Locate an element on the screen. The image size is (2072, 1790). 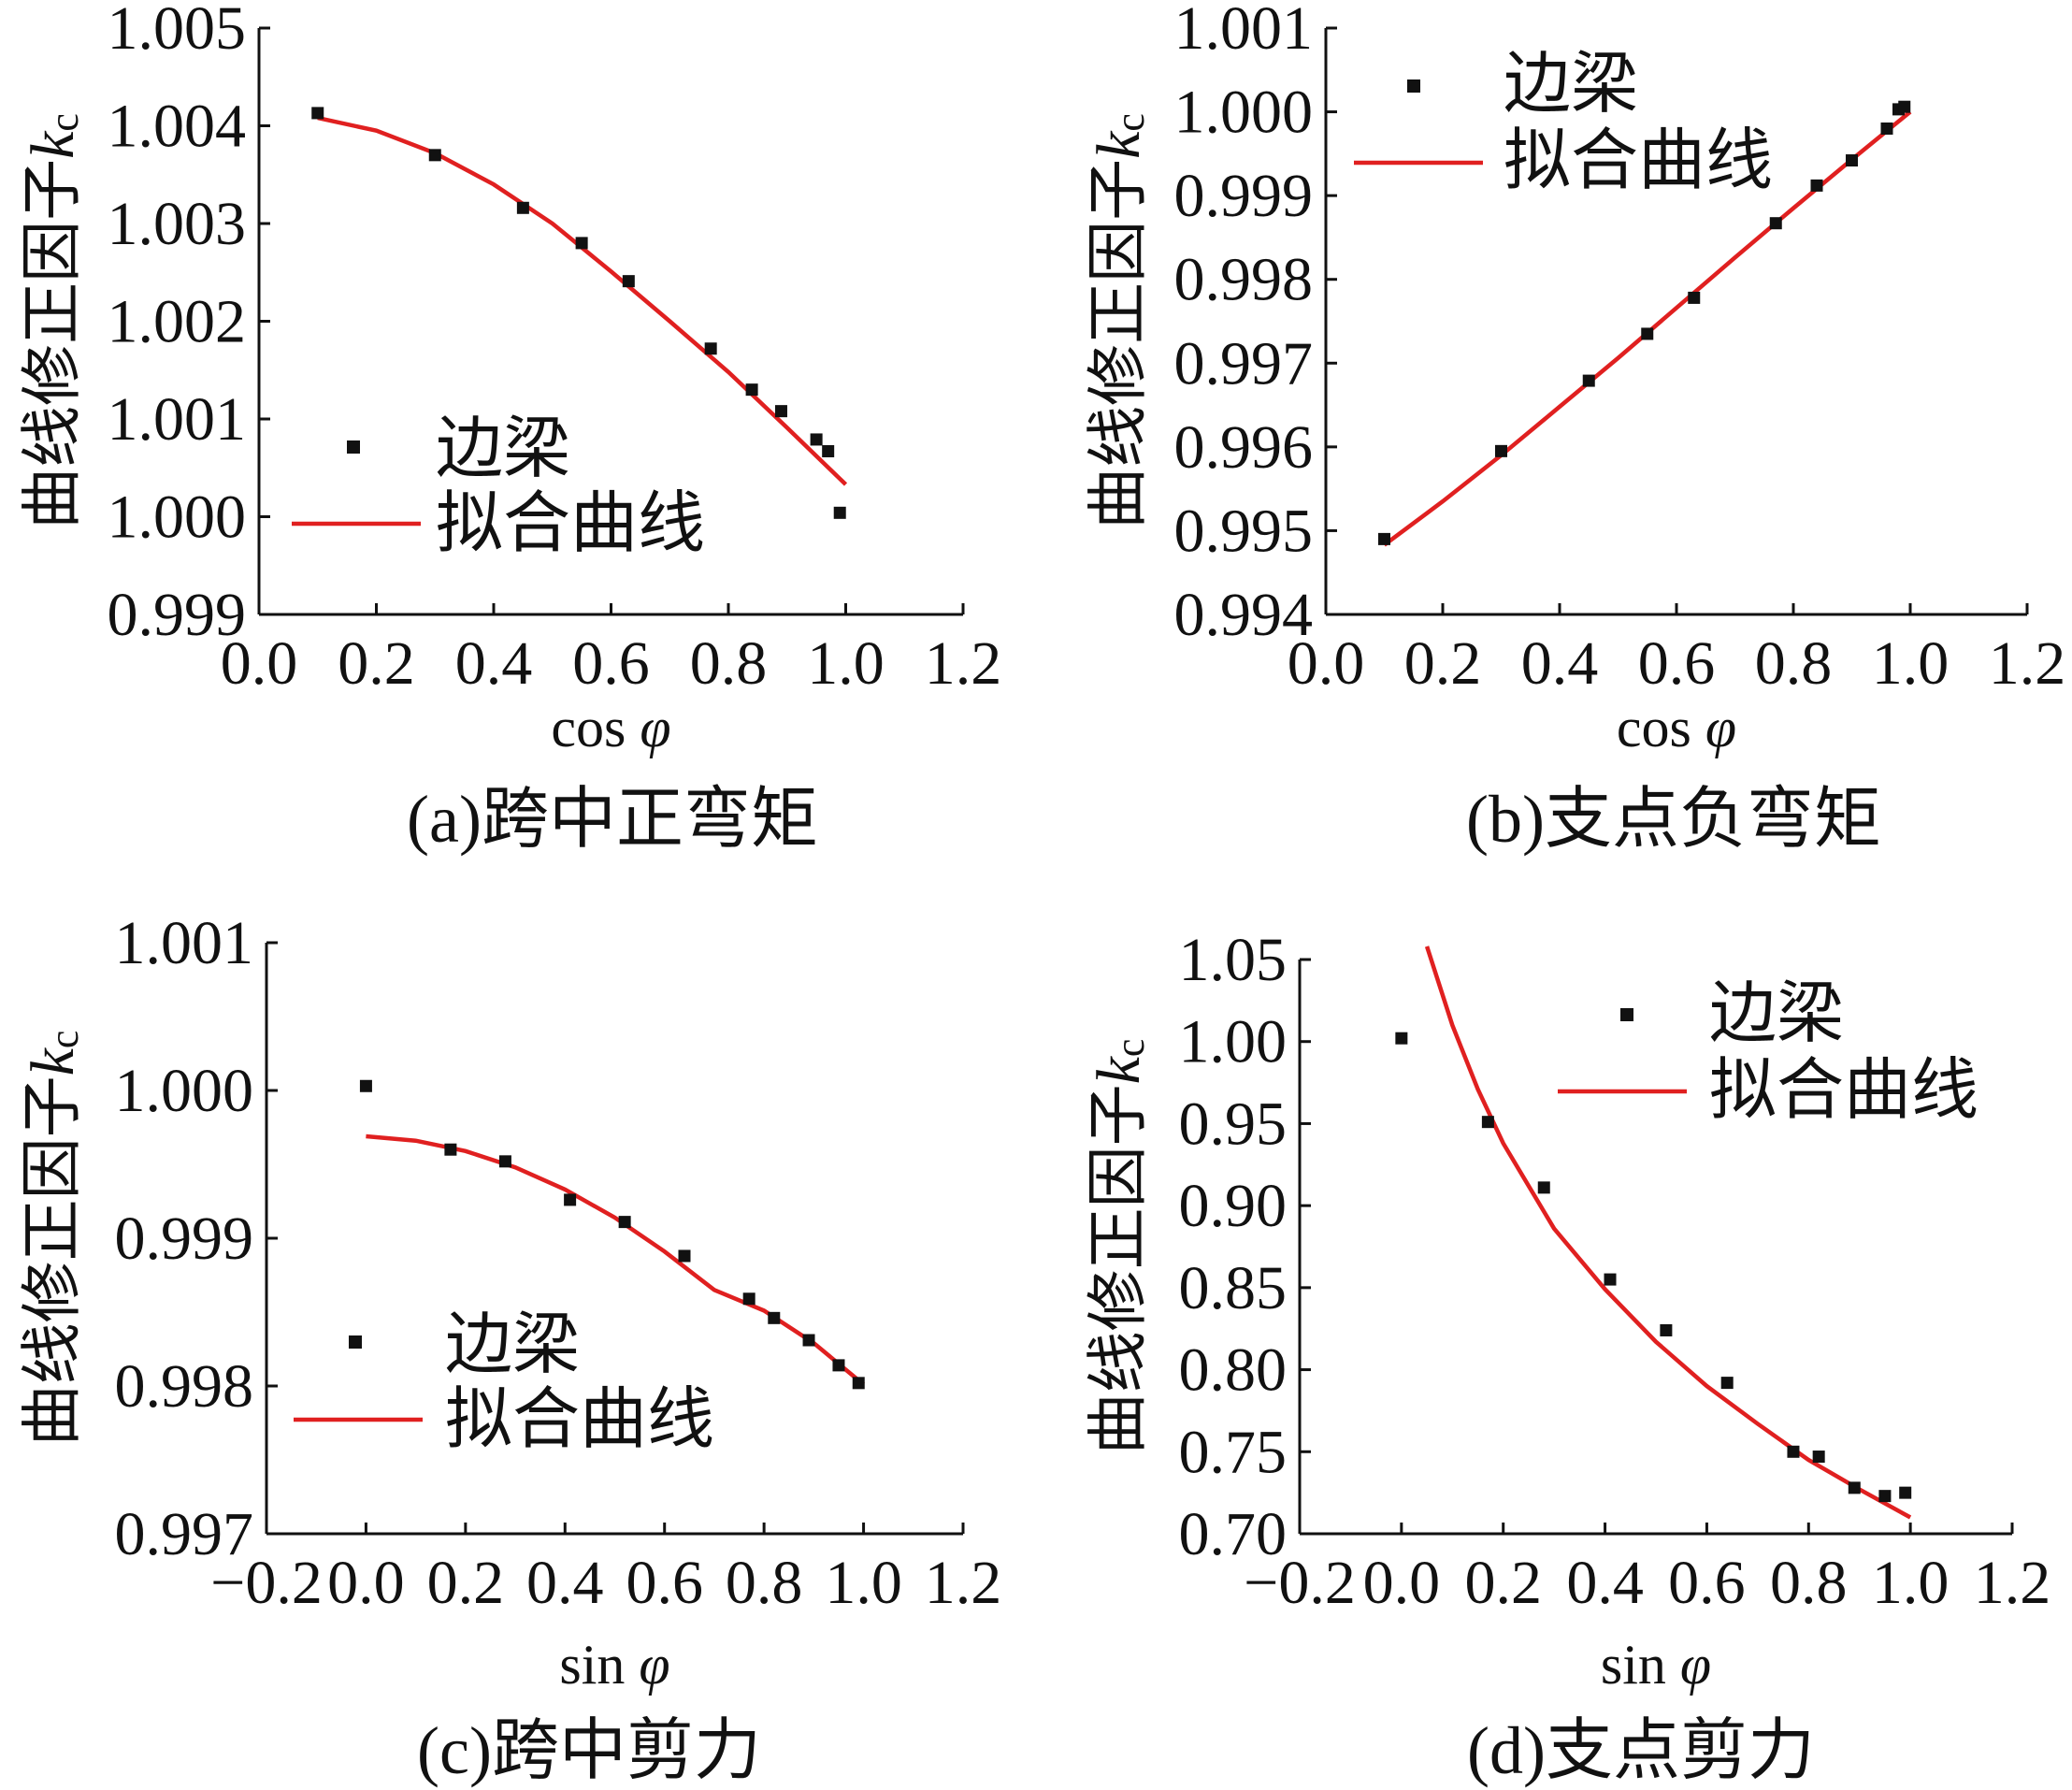
y-tick-label: 0.994 is located at coordinates (1244, 615).